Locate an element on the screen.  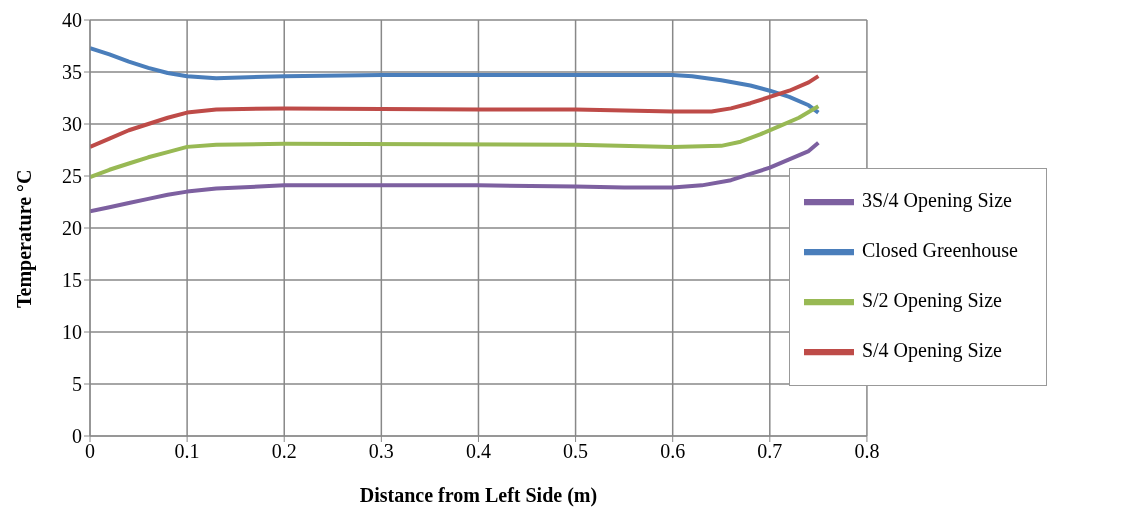
y-tick-label: 10 is located at coordinates (72, 332).